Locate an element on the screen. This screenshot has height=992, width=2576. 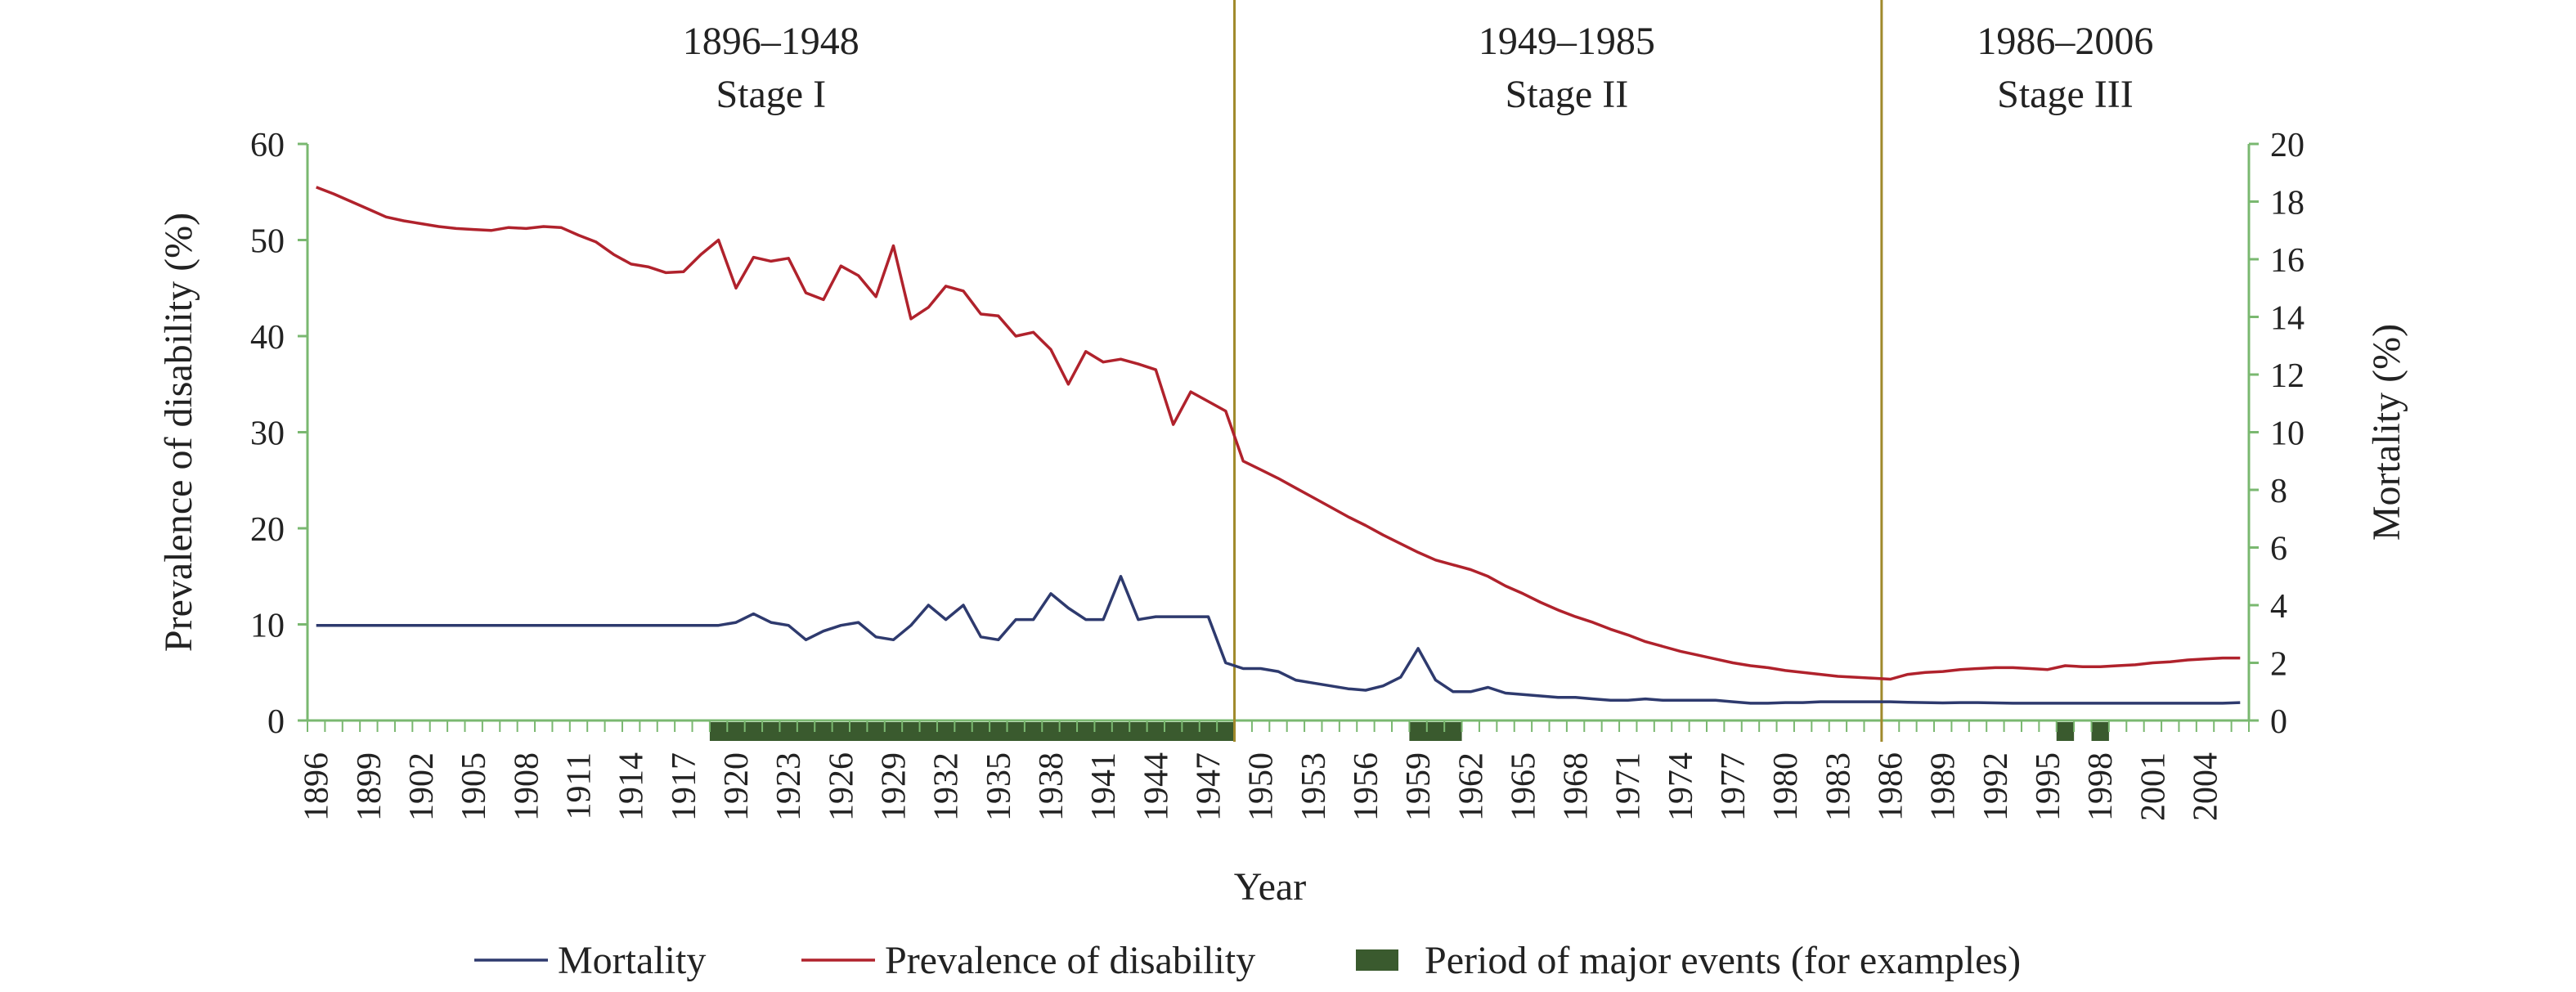
x-tick-label: 1986 is located at coordinates (1892, 787).